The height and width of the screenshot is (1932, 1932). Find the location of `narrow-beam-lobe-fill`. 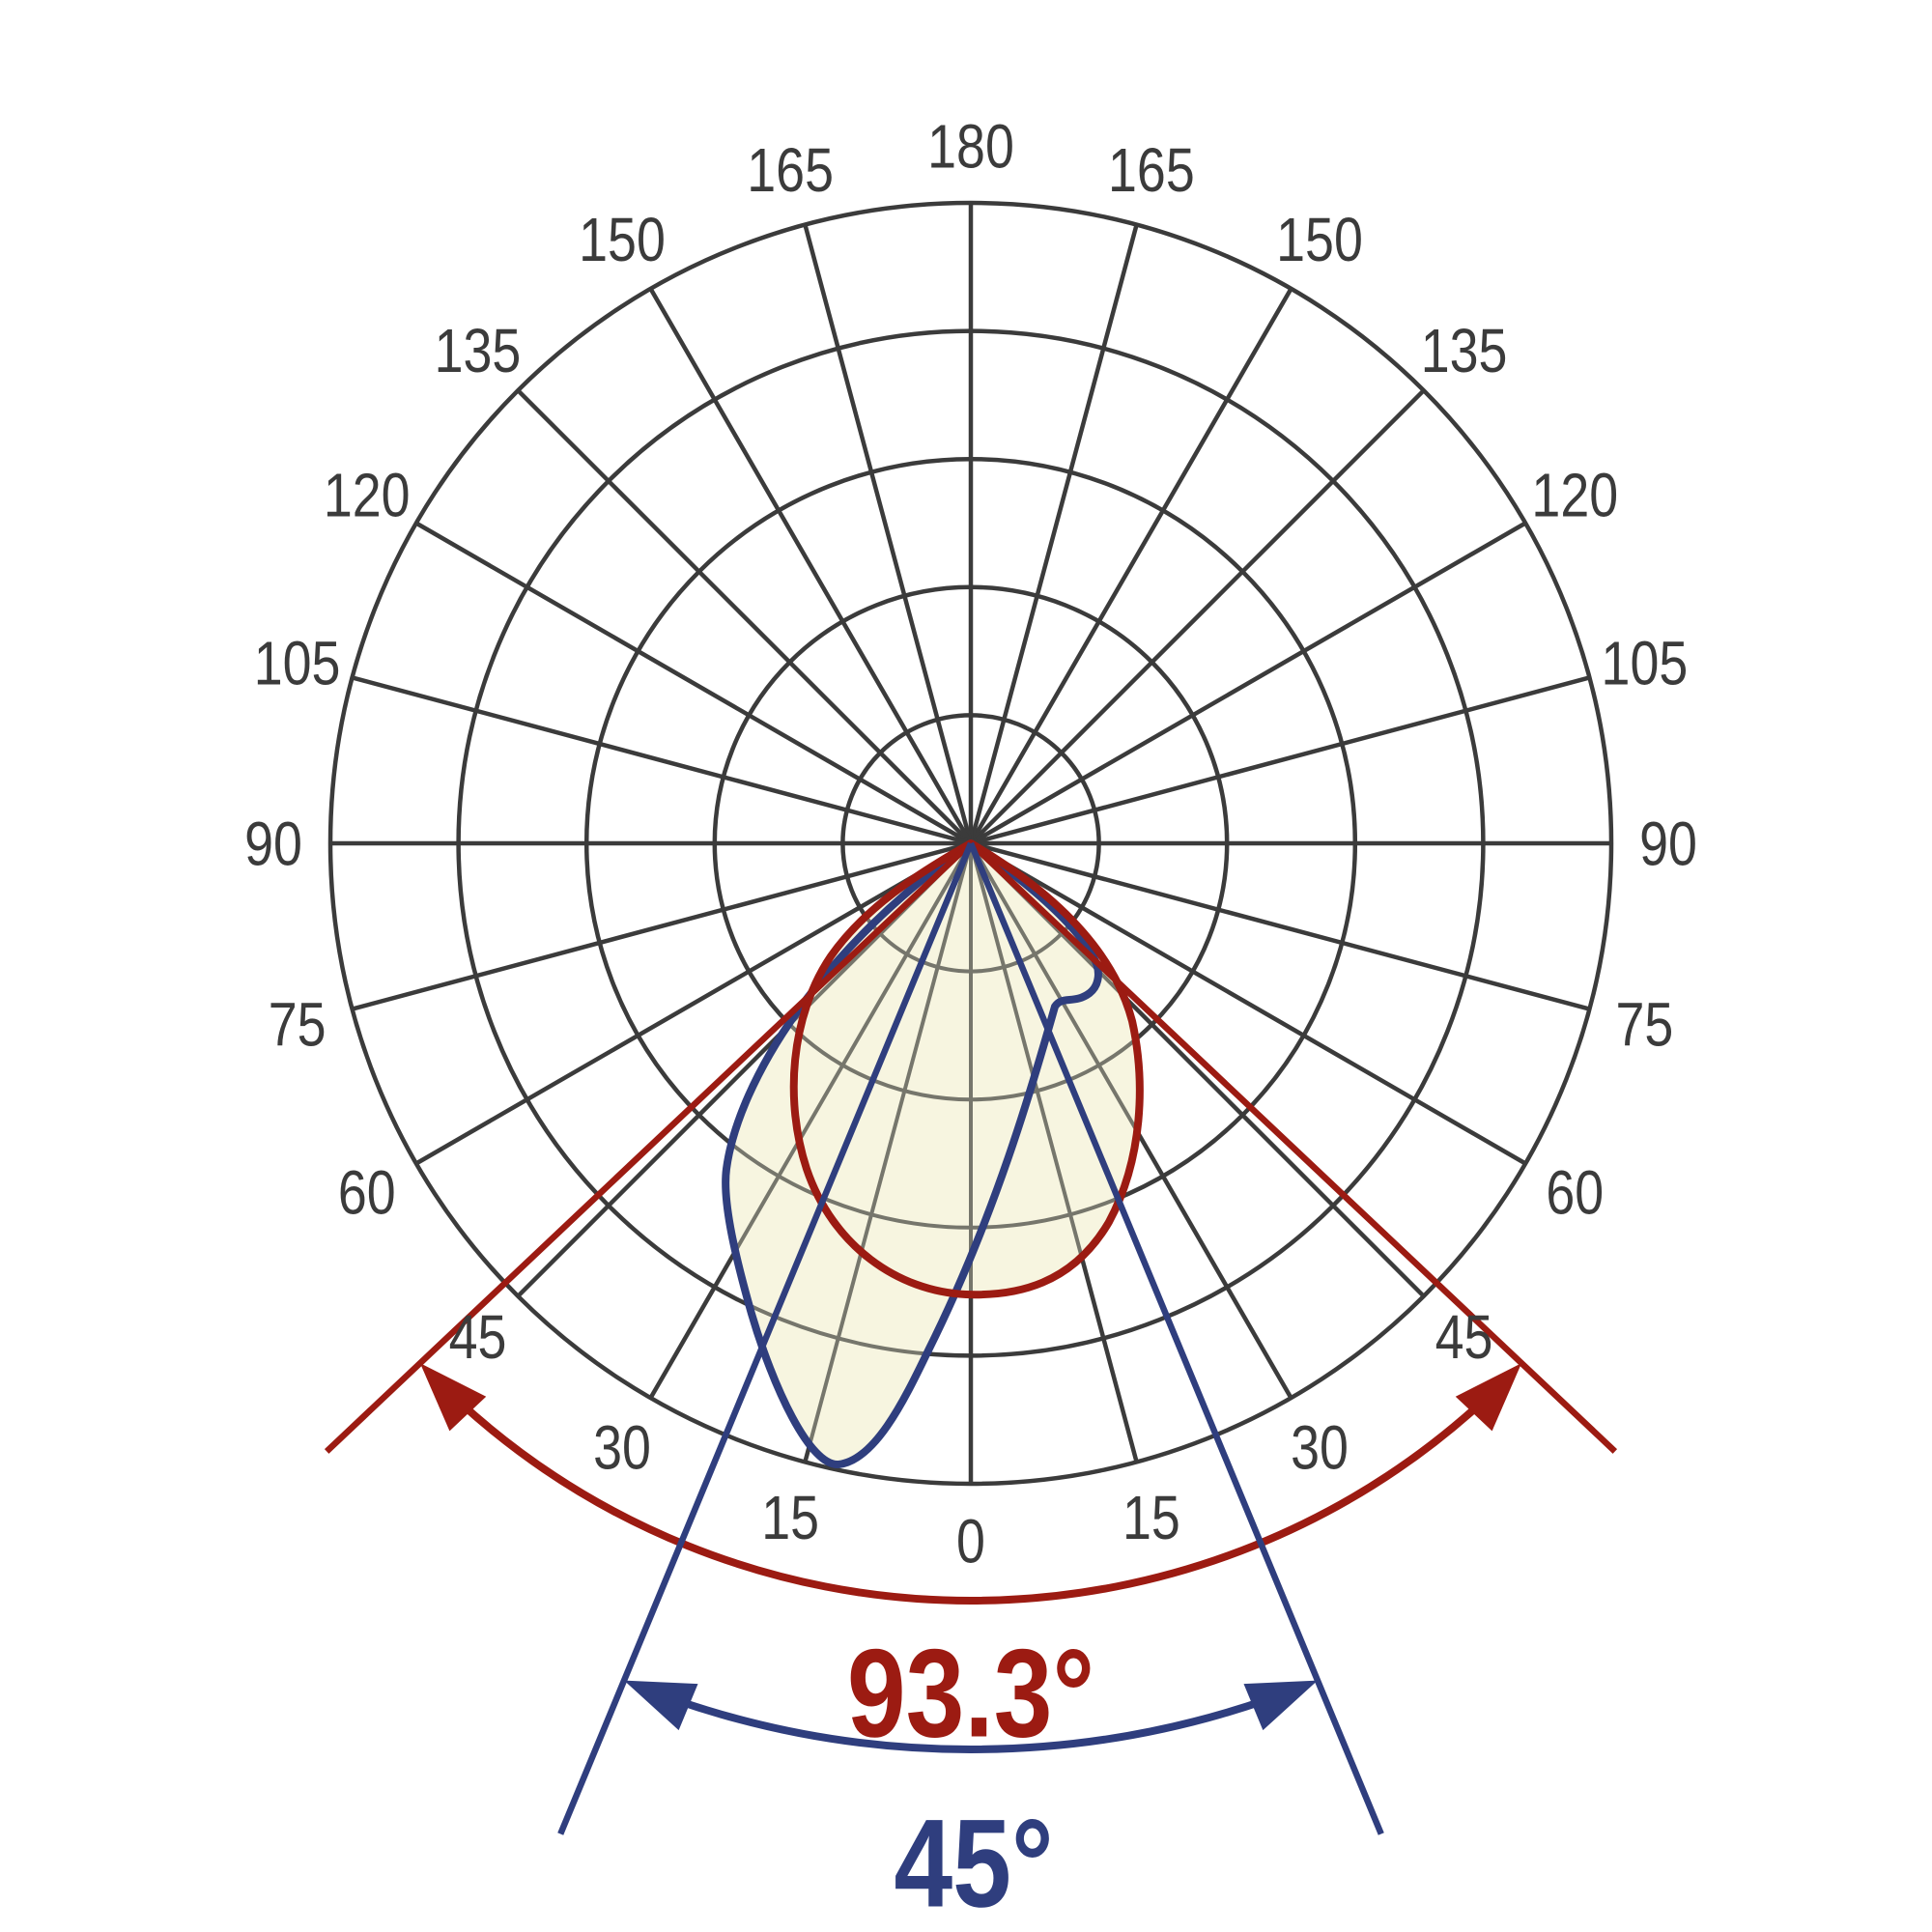

narrow-beam-lobe-fill is located at coordinates (911, 1154).